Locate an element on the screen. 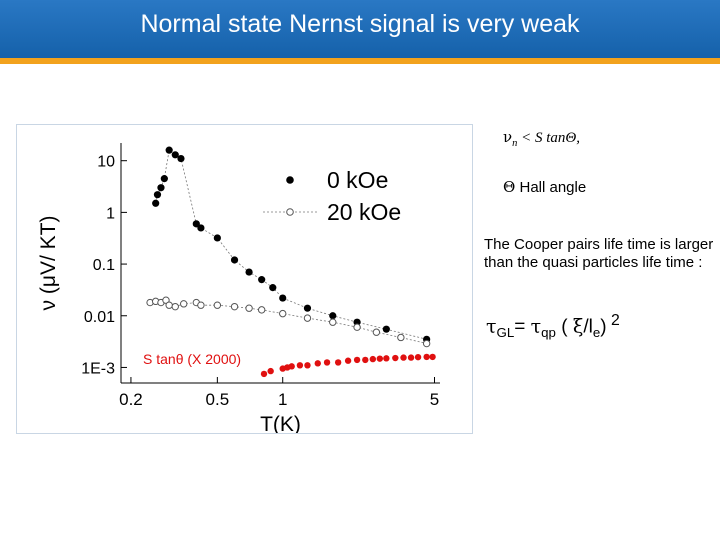 This screenshot has height=540, width=720. qp-subscript: qp is located at coordinates (548, 333).